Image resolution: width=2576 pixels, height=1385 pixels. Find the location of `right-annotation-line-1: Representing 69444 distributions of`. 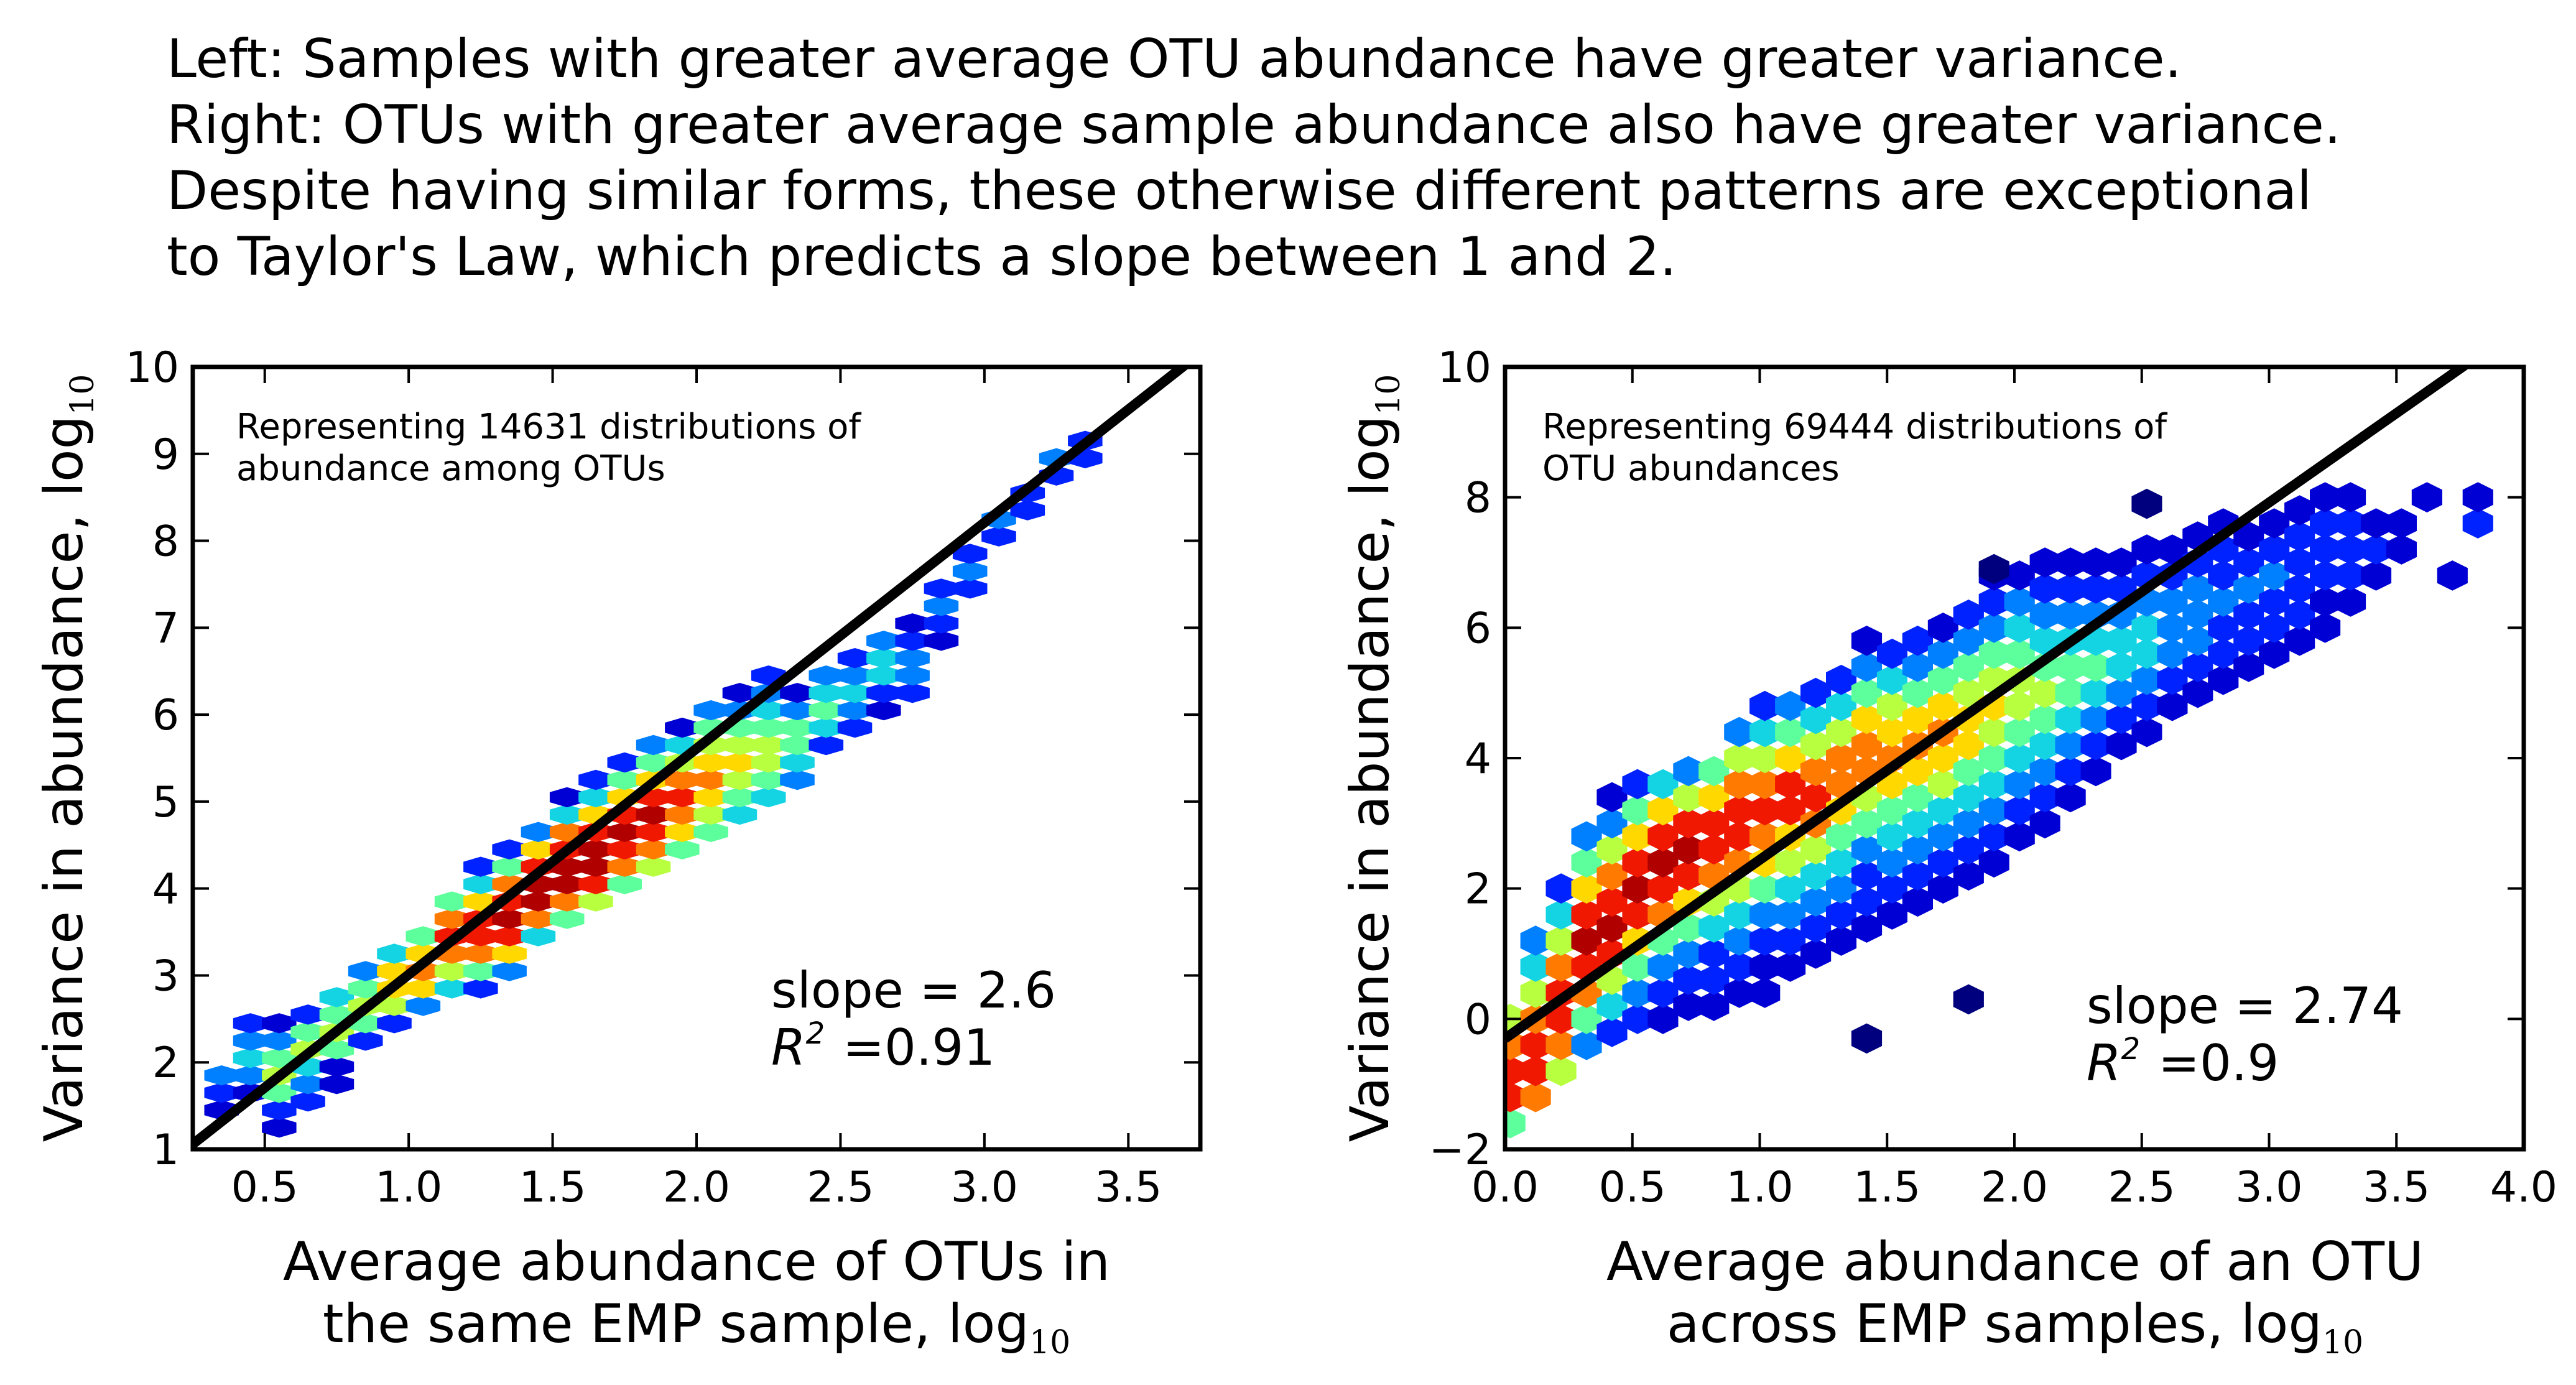

right-annotation-line-1: Representing 69444 distributions of is located at coordinates (1855, 427).